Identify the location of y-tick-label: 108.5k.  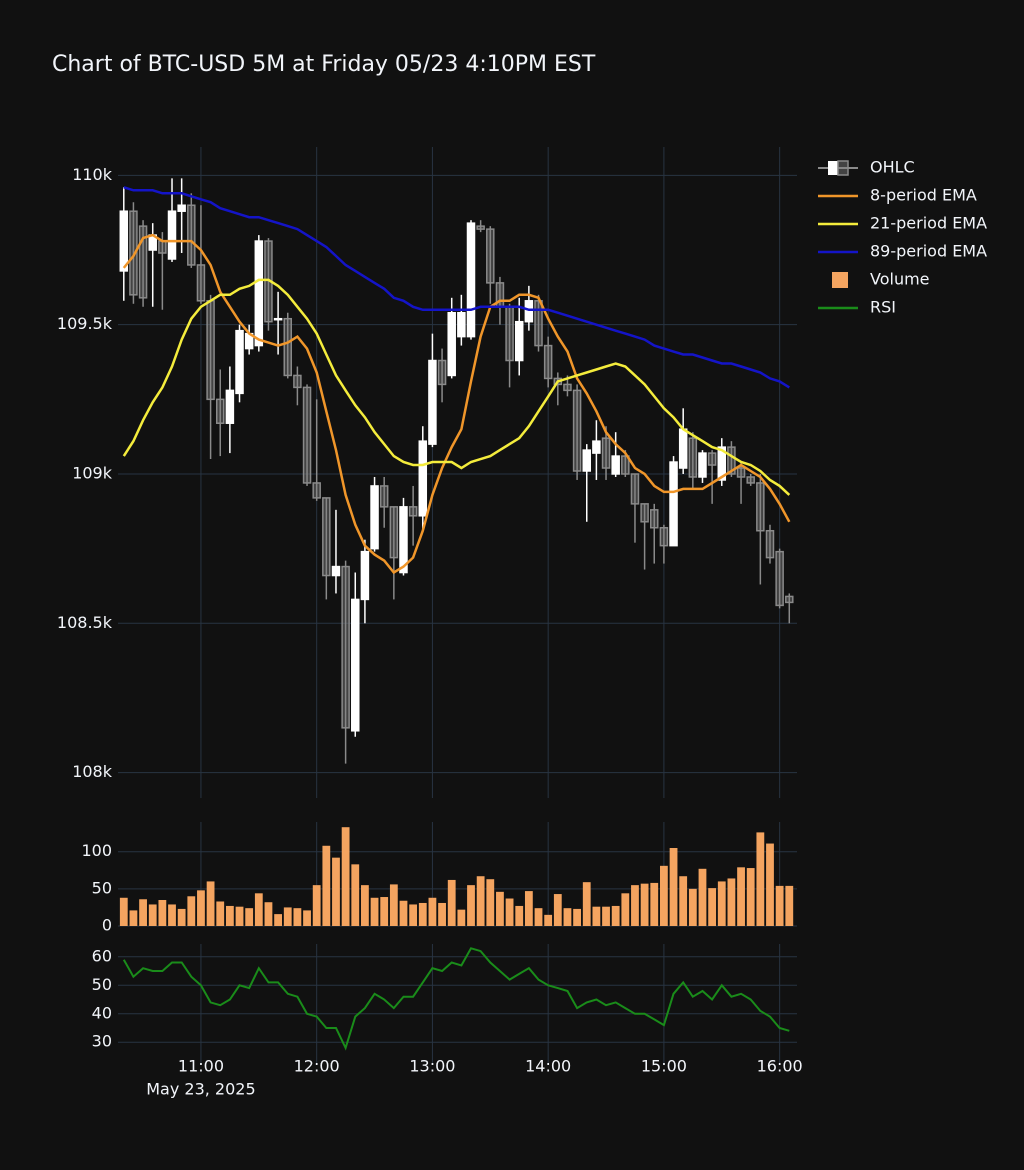
(85, 622).